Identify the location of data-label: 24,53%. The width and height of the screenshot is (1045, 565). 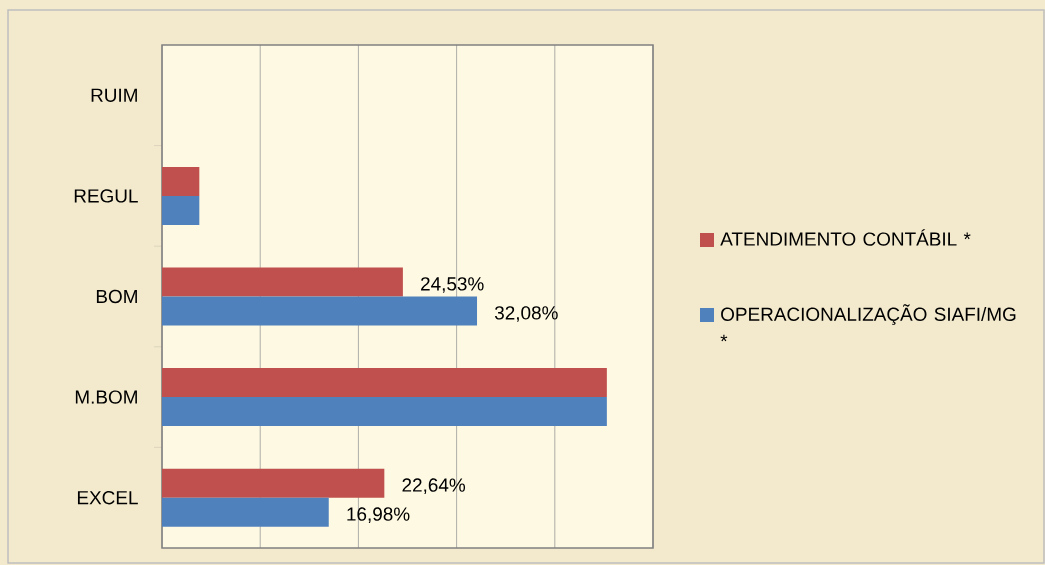
(452, 285).